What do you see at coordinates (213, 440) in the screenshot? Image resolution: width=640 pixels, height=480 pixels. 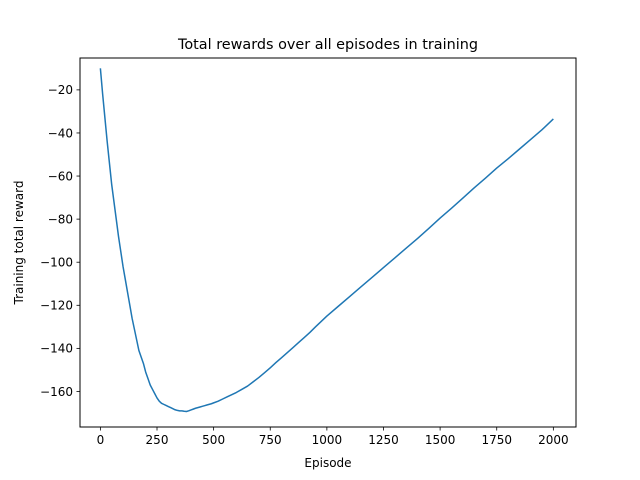 I see `x-tick-label: 500` at bounding box center [213, 440].